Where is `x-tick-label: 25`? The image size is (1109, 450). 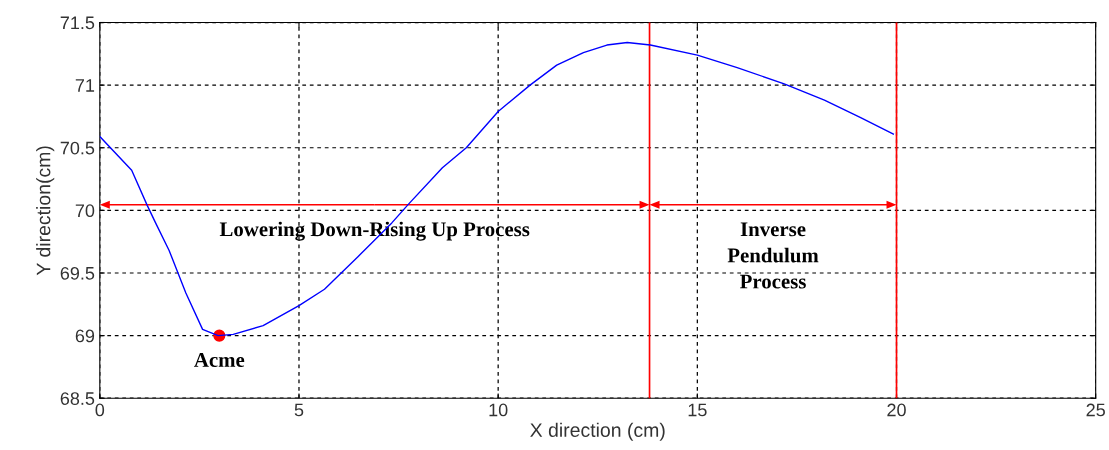
x-tick-label: 25 is located at coordinates (1095, 410).